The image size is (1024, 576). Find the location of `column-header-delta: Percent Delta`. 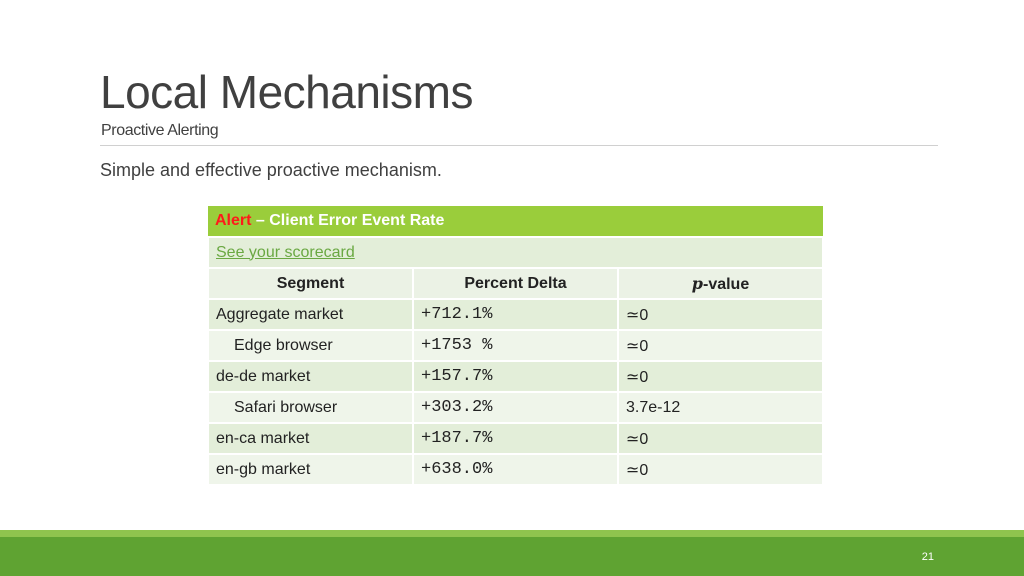

column-header-delta: Percent Delta is located at coordinates (515, 283).